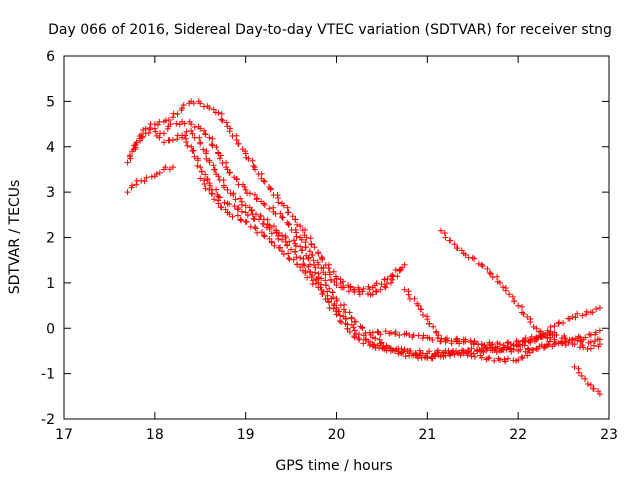 The height and width of the screenshot is (480, 640). Describe the element at coordinates (246, 435) in the screenshot. I see `x-tick-label: 19` at that location.